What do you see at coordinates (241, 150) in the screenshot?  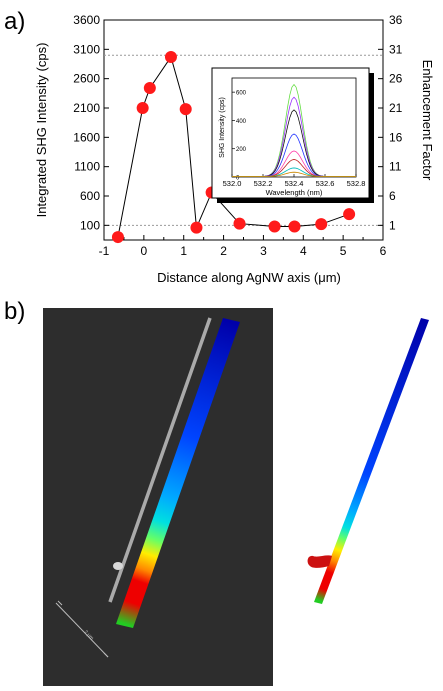 I see `inset-y-tick-label: 200` at bounding box center [241, 150].